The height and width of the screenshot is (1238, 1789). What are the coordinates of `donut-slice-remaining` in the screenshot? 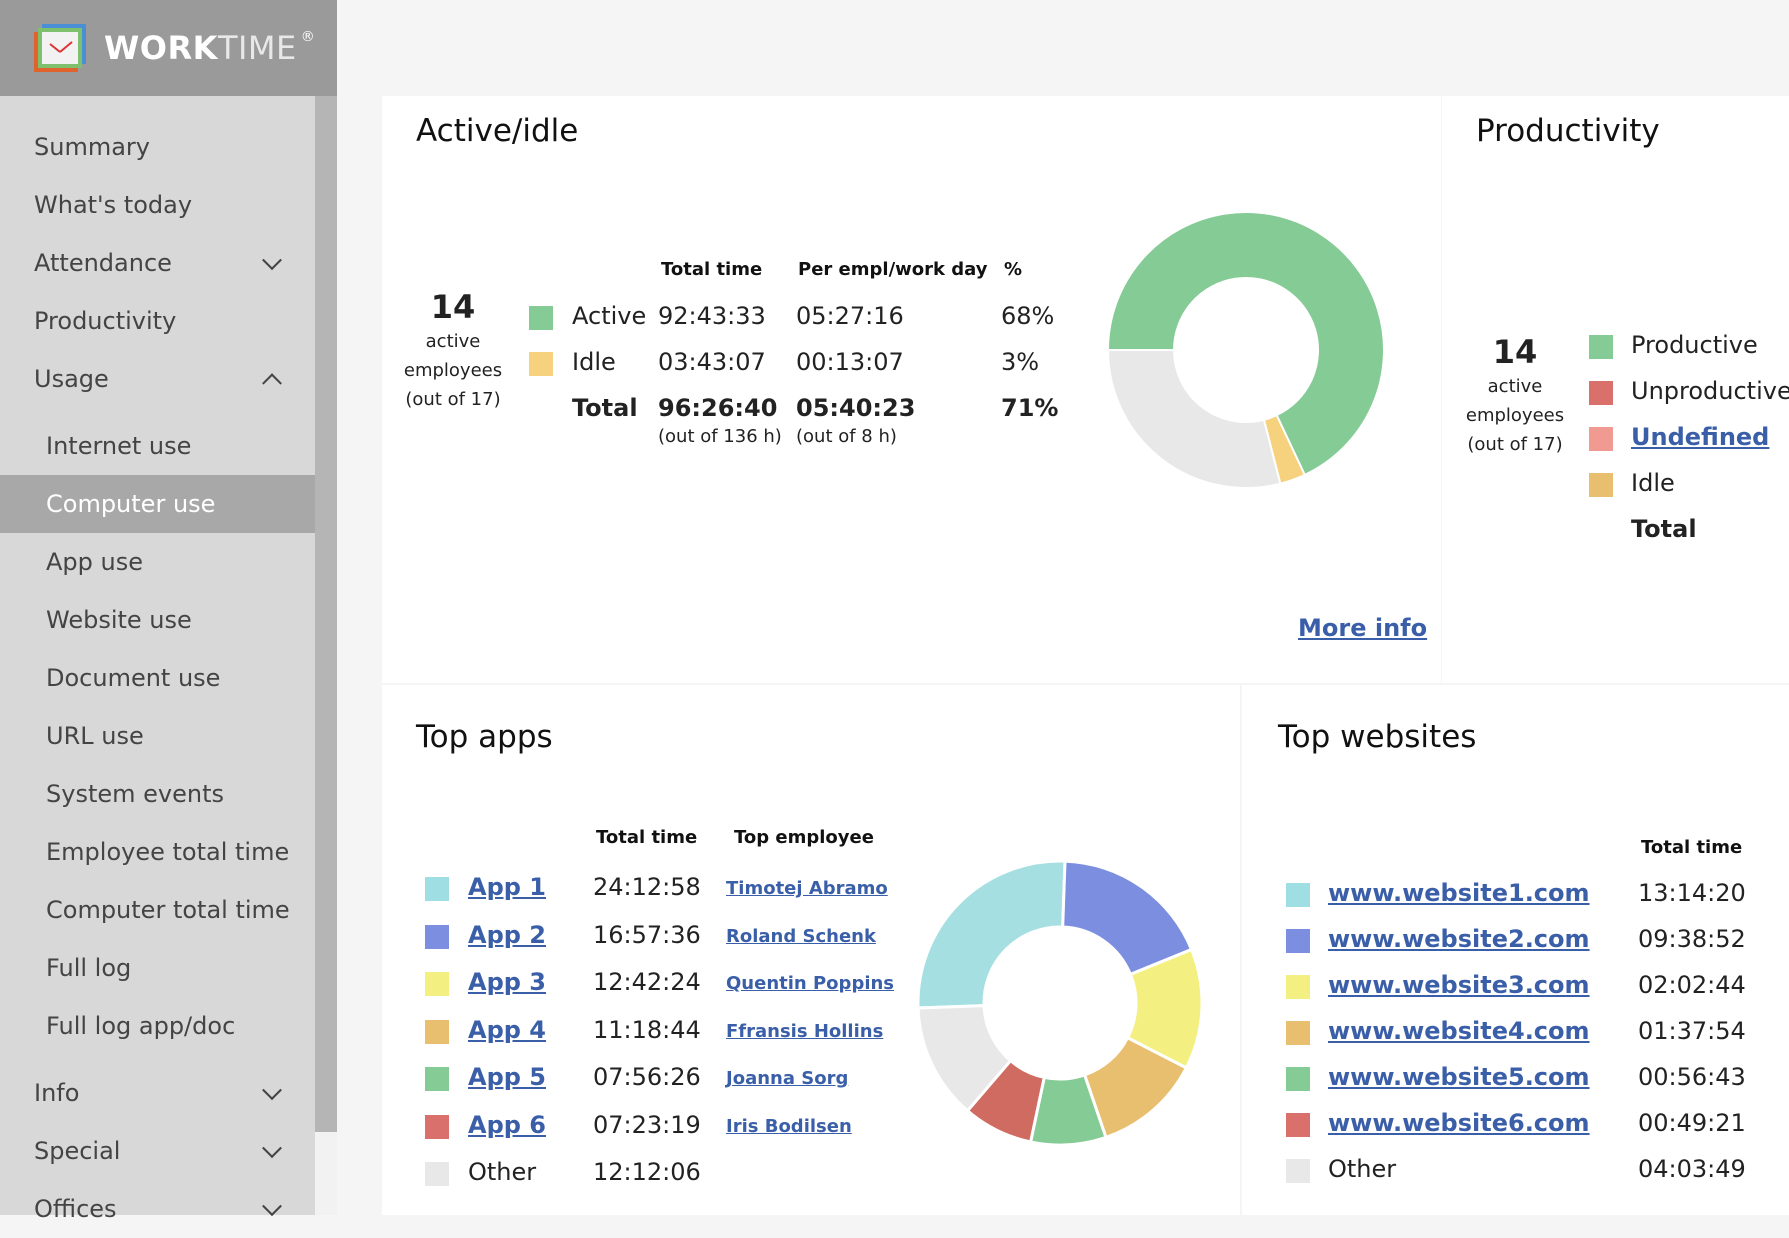 It's located at (1194, 419).